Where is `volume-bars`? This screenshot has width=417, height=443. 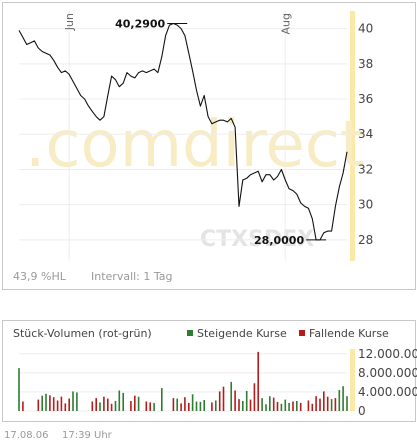 volume-bars is located at coordinates (183, 381).